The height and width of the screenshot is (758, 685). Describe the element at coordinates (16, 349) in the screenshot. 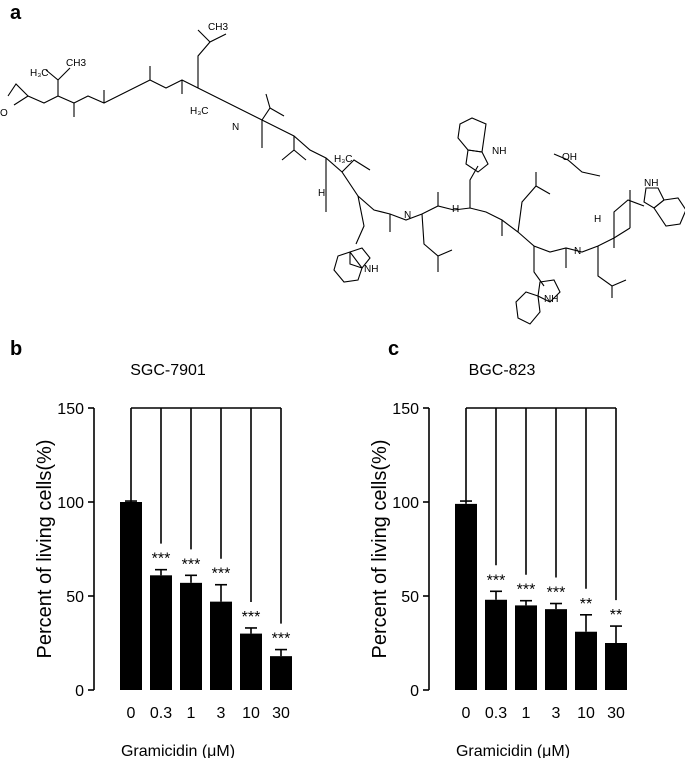

I see `panel-label-b: b` at that location.